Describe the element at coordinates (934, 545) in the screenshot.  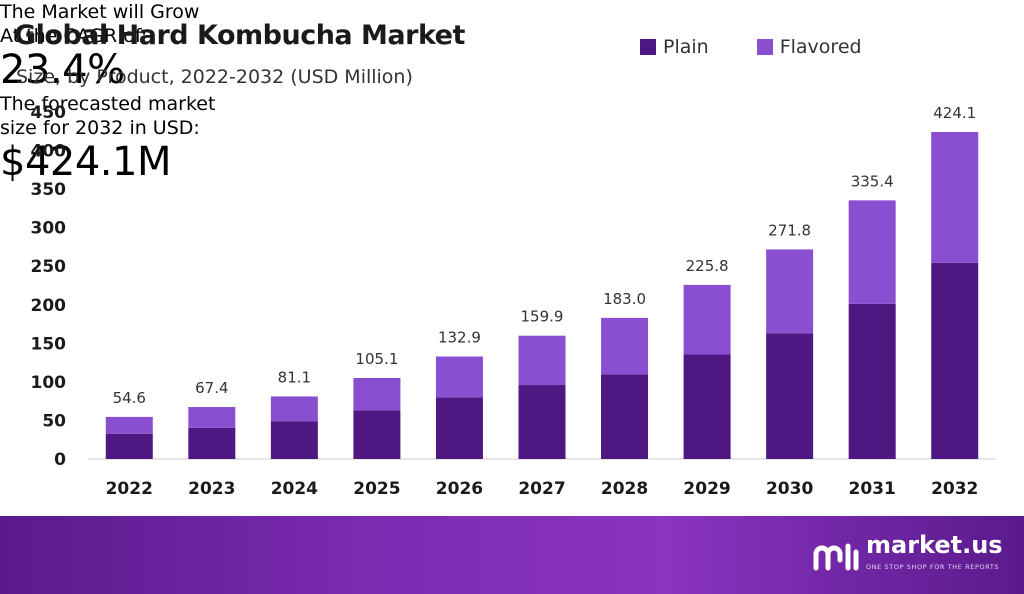
I see `brand-name: market.us` at that location.